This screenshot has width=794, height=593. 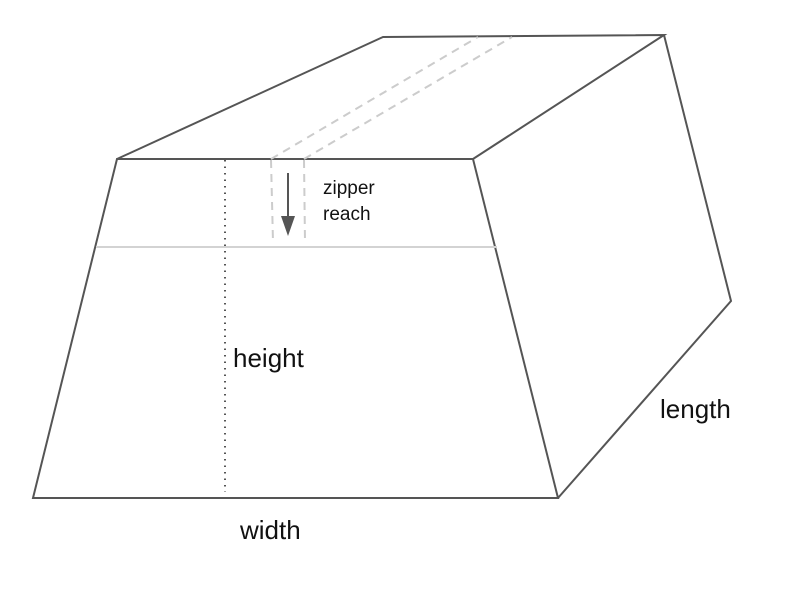 What do you see at coordinates (695, 409) in the screenshot?
I see `length-label: length` at bounding box center [695, 409].